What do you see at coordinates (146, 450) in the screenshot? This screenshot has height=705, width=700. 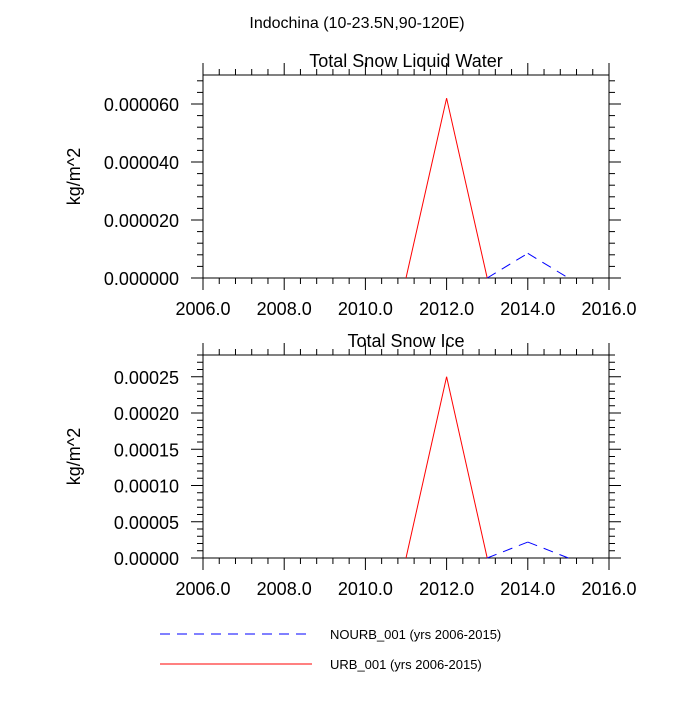 I see `y-tick-label: 0.00015` at bounding box center [146, 450].